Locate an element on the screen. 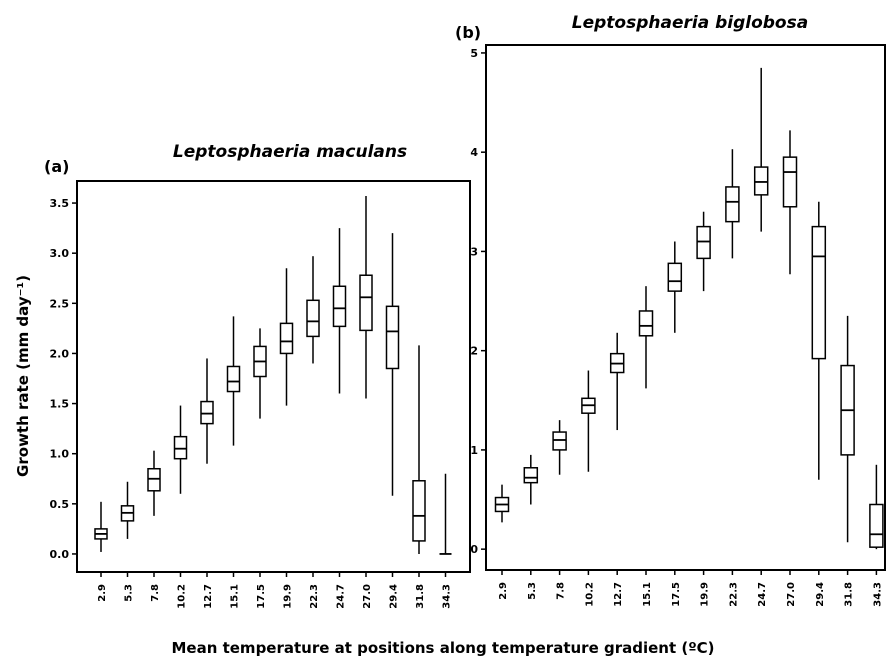  y-tick-label: 1 is located at coordinates (474, 450).